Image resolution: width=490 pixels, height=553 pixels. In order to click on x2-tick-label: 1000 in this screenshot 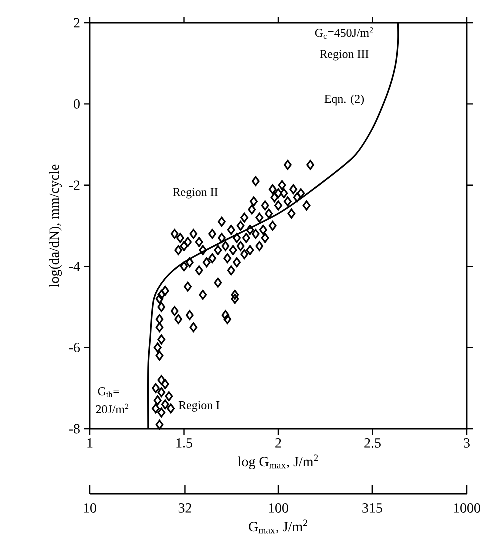, I will do `click(467, 508)`.